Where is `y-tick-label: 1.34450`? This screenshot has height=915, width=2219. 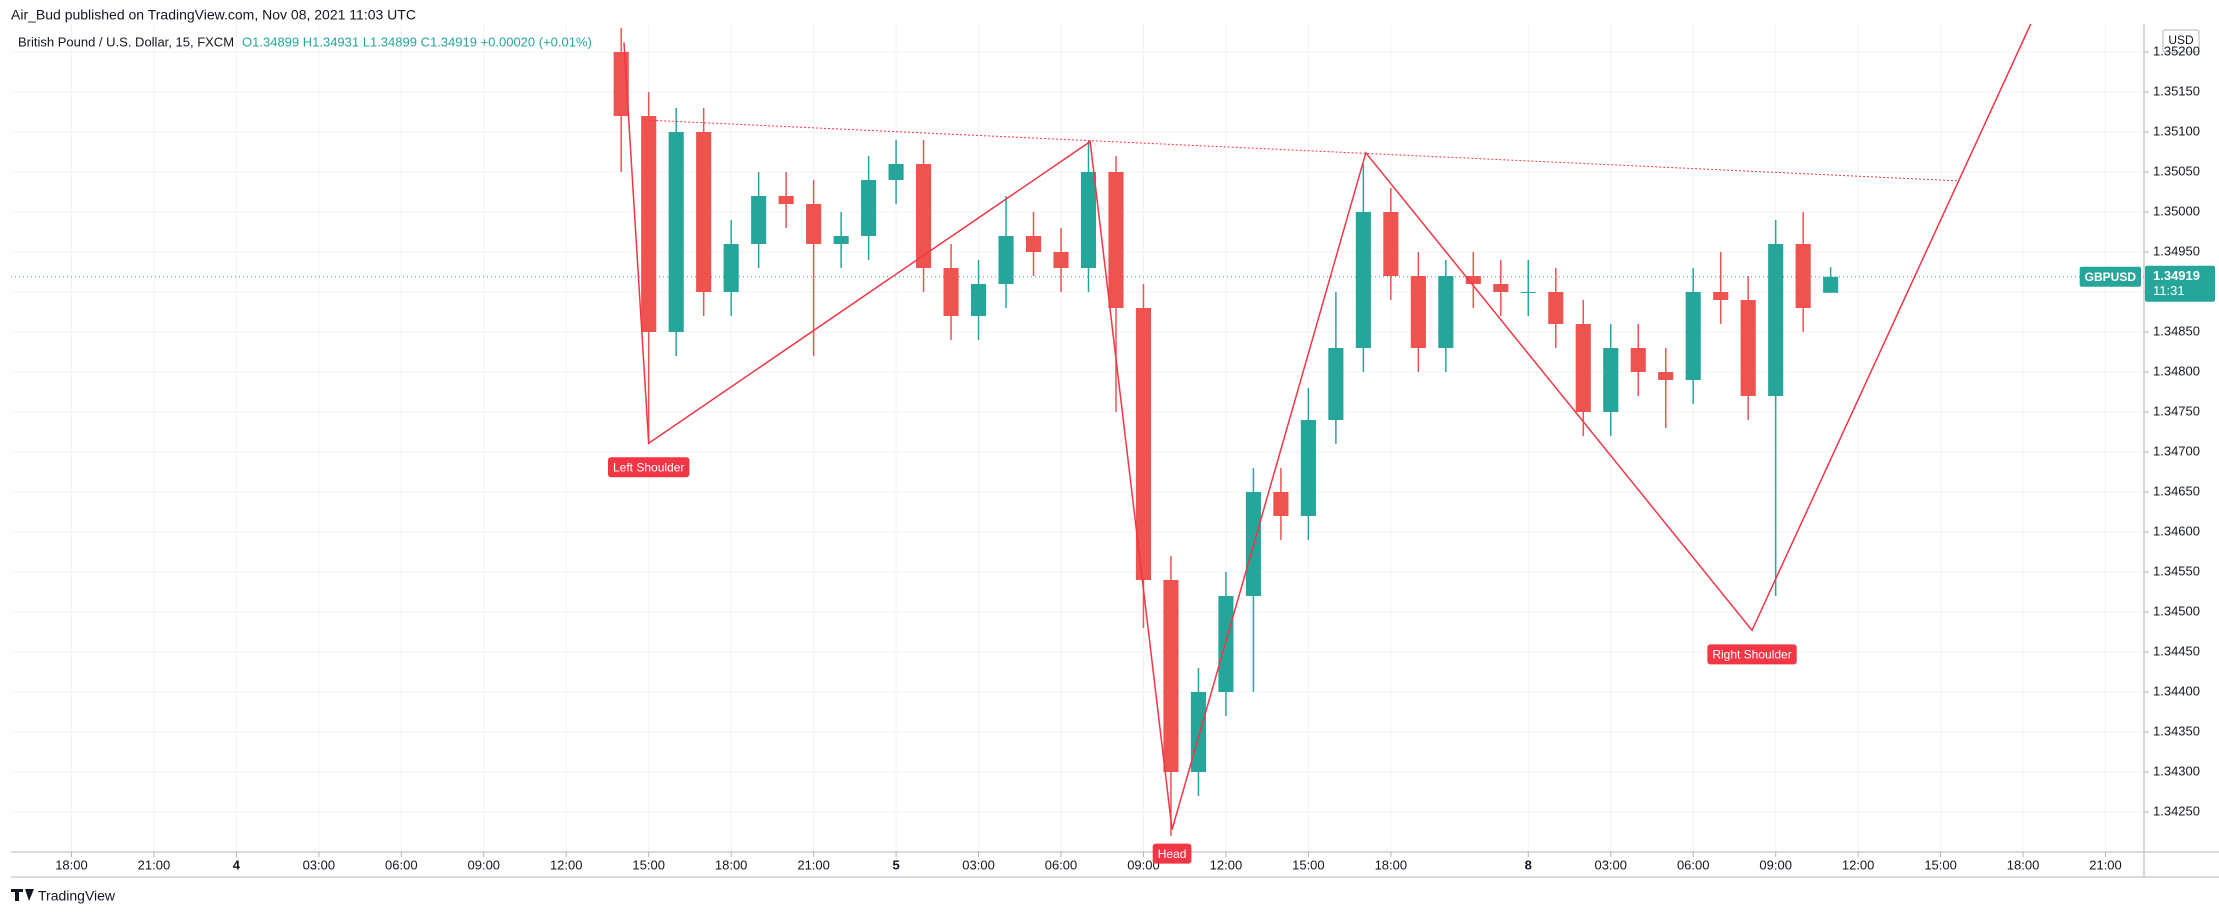
y-tick-label: 1.34450 is located at coordinates (2176, 650).